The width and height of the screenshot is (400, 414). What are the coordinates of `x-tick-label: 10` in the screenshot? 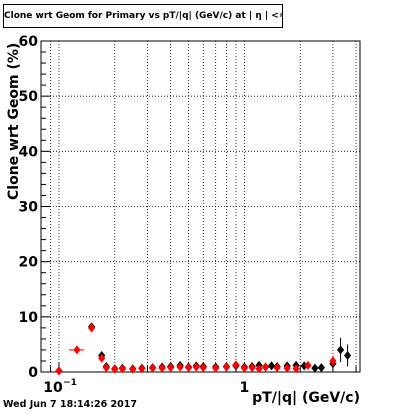 It's located at (53, 388).